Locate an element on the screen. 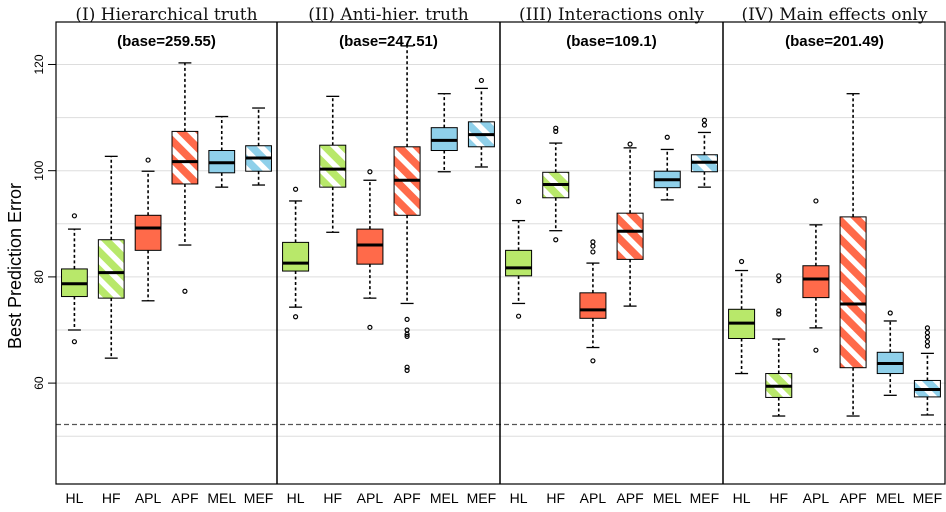  y-tick-label: 120 is located at coordinates (39, 64).